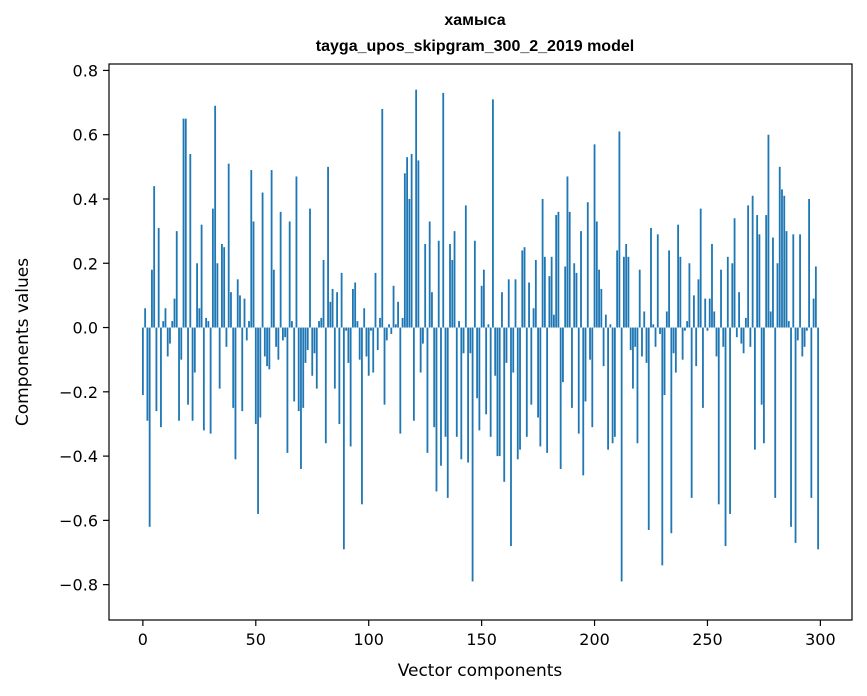  I want to click on y-tick-label: 0.0, so click(85, 328).